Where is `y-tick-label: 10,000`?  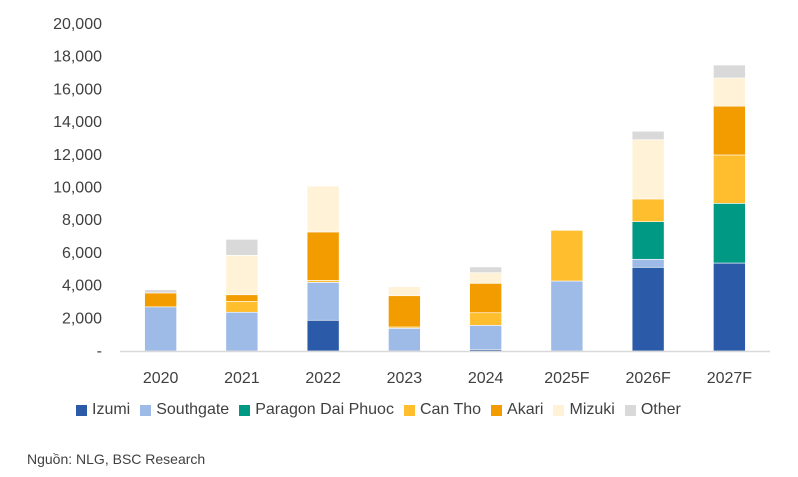 y-tick-label: 10,000 is located at coordinates (77, 188).